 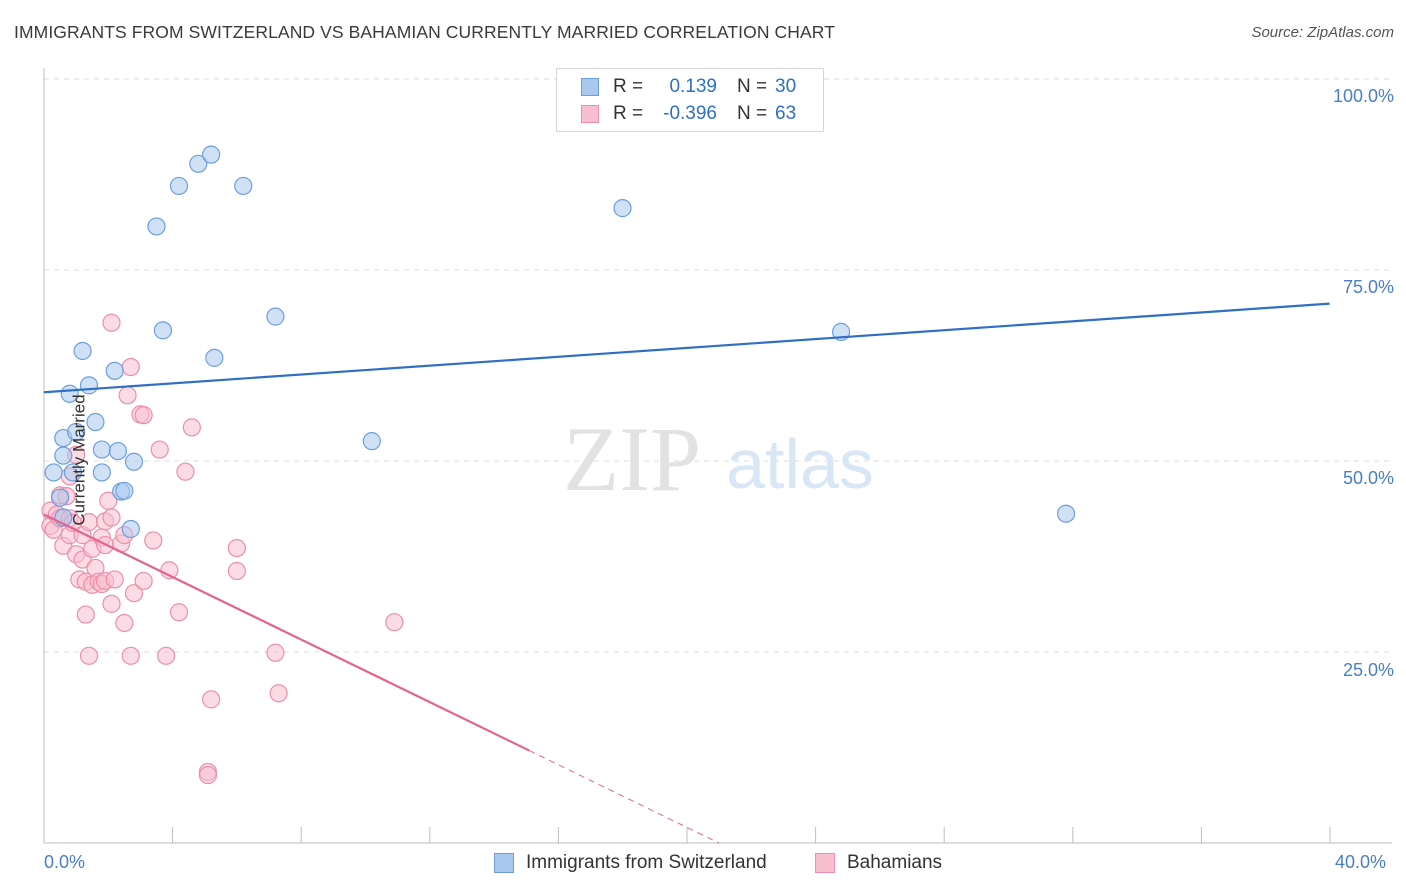 I want to click on legend-n-value: 30, so click(x=786, y=86).